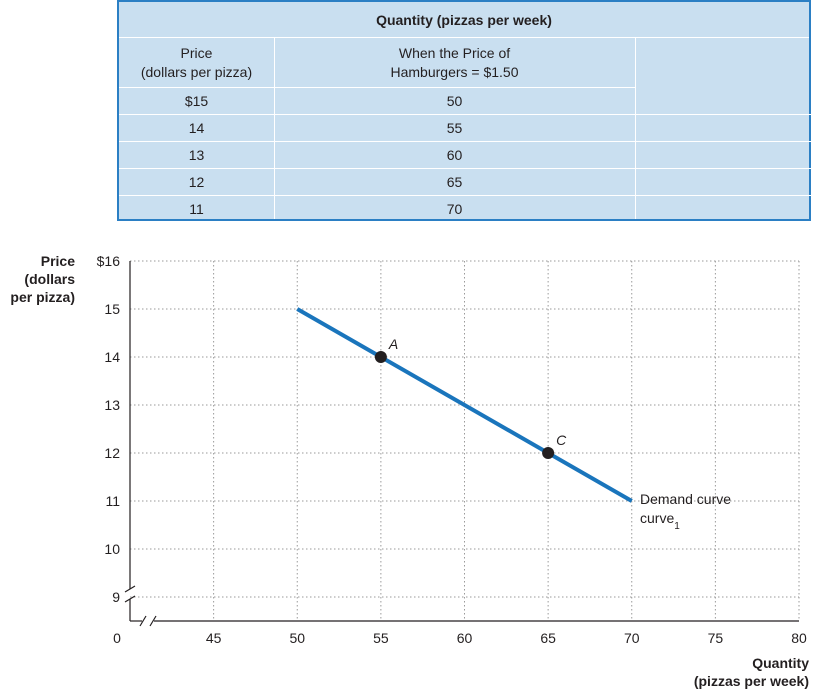 This screenshot has height=695, width=813. I want to click on y-tick-label: $16, so click(109, 261).